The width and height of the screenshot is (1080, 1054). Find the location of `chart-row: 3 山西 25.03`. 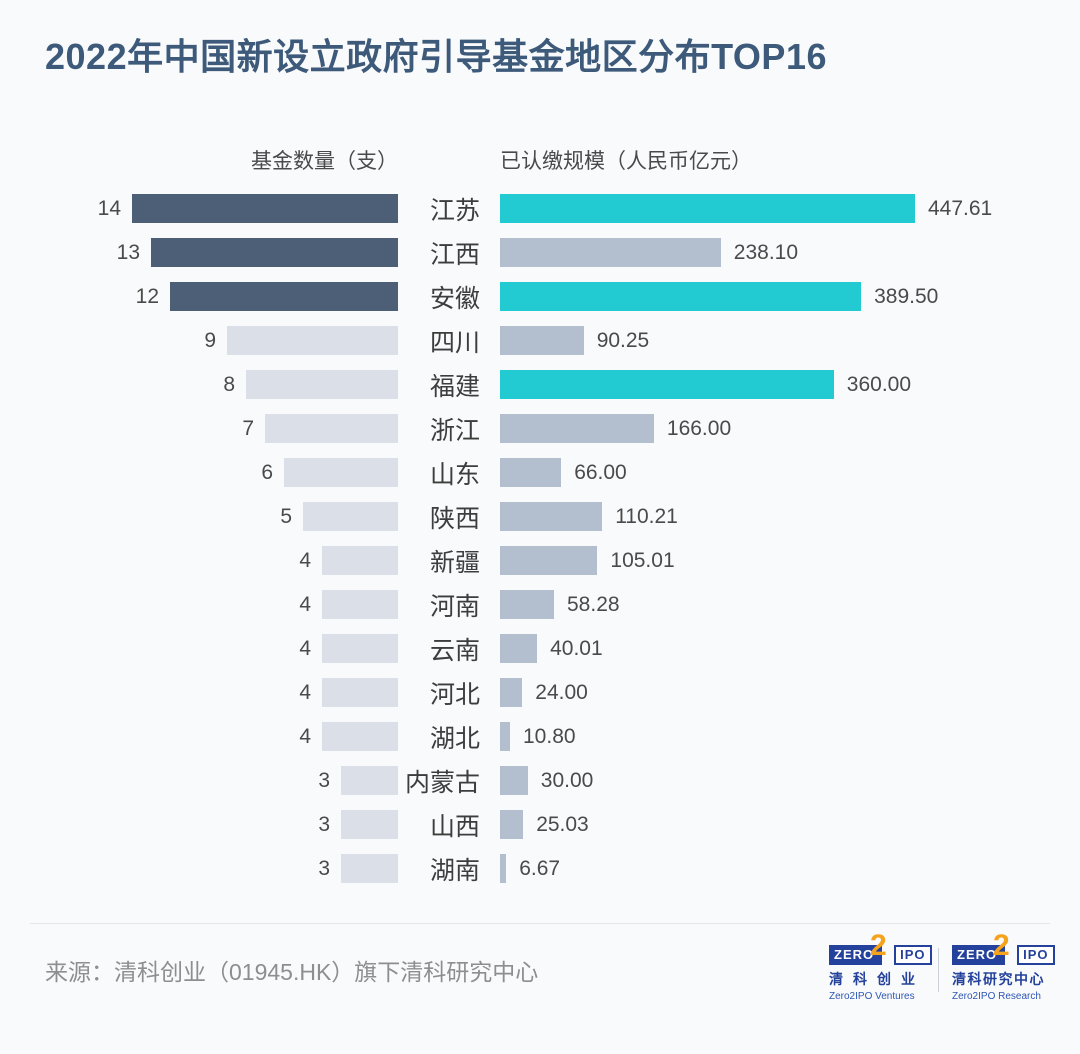

chart-row: 3 山西 25.03 is located at coordinates (562, 825).